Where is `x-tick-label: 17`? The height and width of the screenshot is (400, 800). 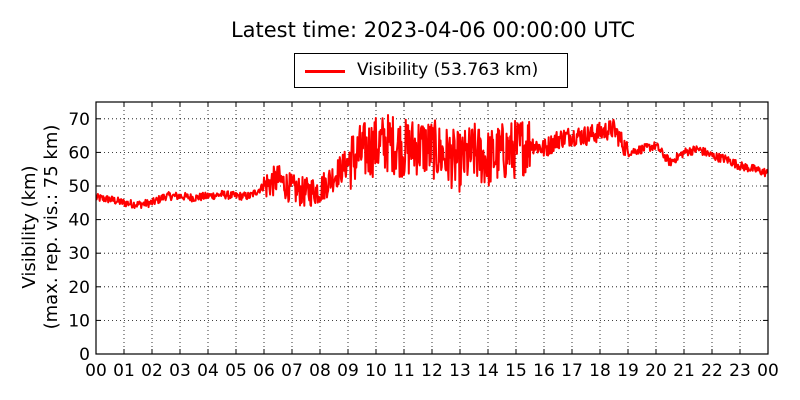 x-tick-label: 17 is located at coordinates (572, 371).